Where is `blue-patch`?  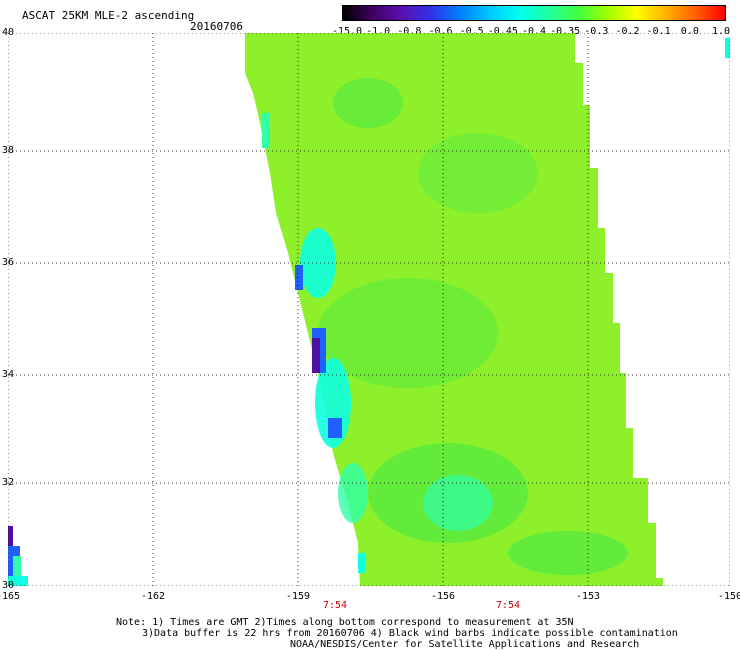 blue-patch is located at coordinates (335, 428).